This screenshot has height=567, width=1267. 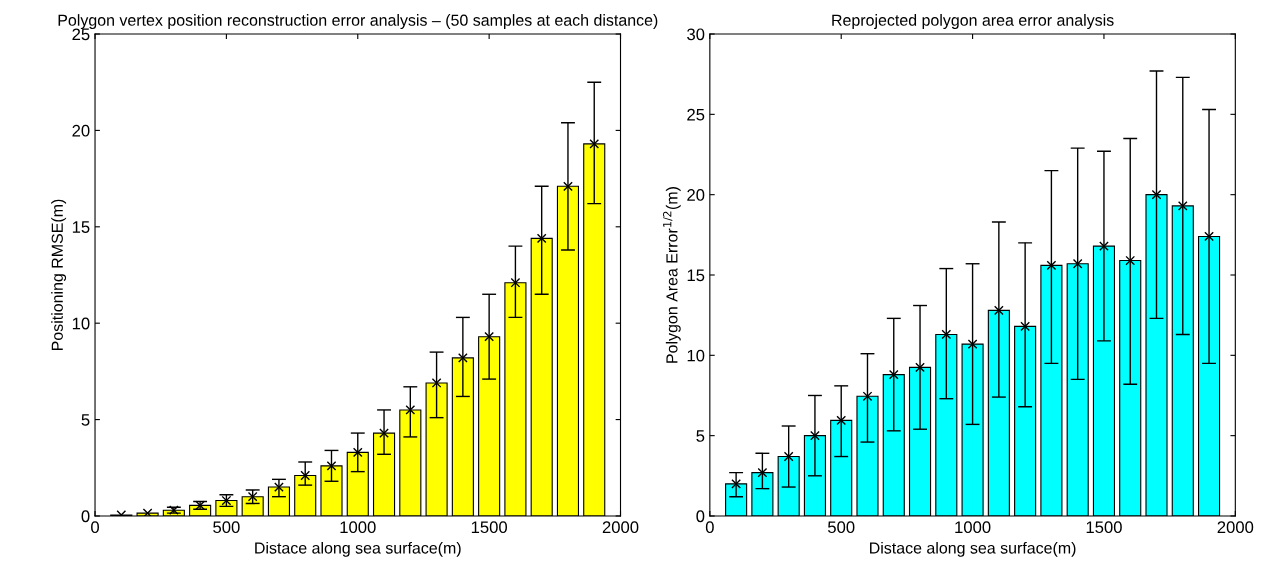 What do you see at coordinates (973, 21) in the screenshot?
I see `chart-title: Reprojected polygon area error analysis` at bounding box center [973, 21].